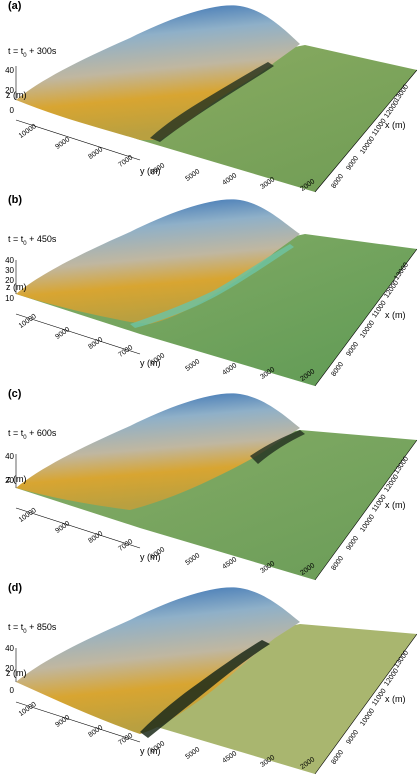 The height and width of the screenshot is (777, 417). I want to click on time-label: t = t0 + 850s, so click(32, 628).